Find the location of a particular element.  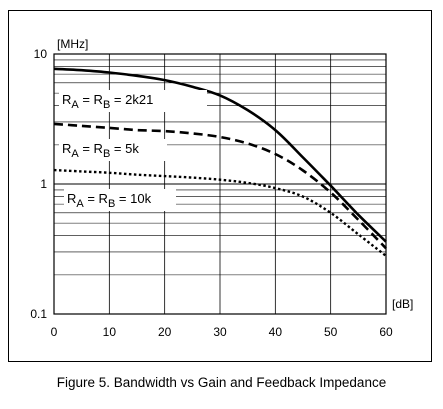

series-label-part: = 10k is located at coordinates (133, 198).